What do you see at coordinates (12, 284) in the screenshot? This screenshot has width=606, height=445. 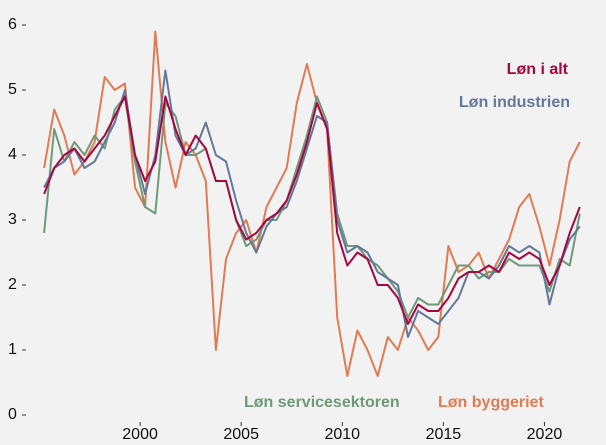 I see `y-tick-label: 2` at bounding box center [12, 284].